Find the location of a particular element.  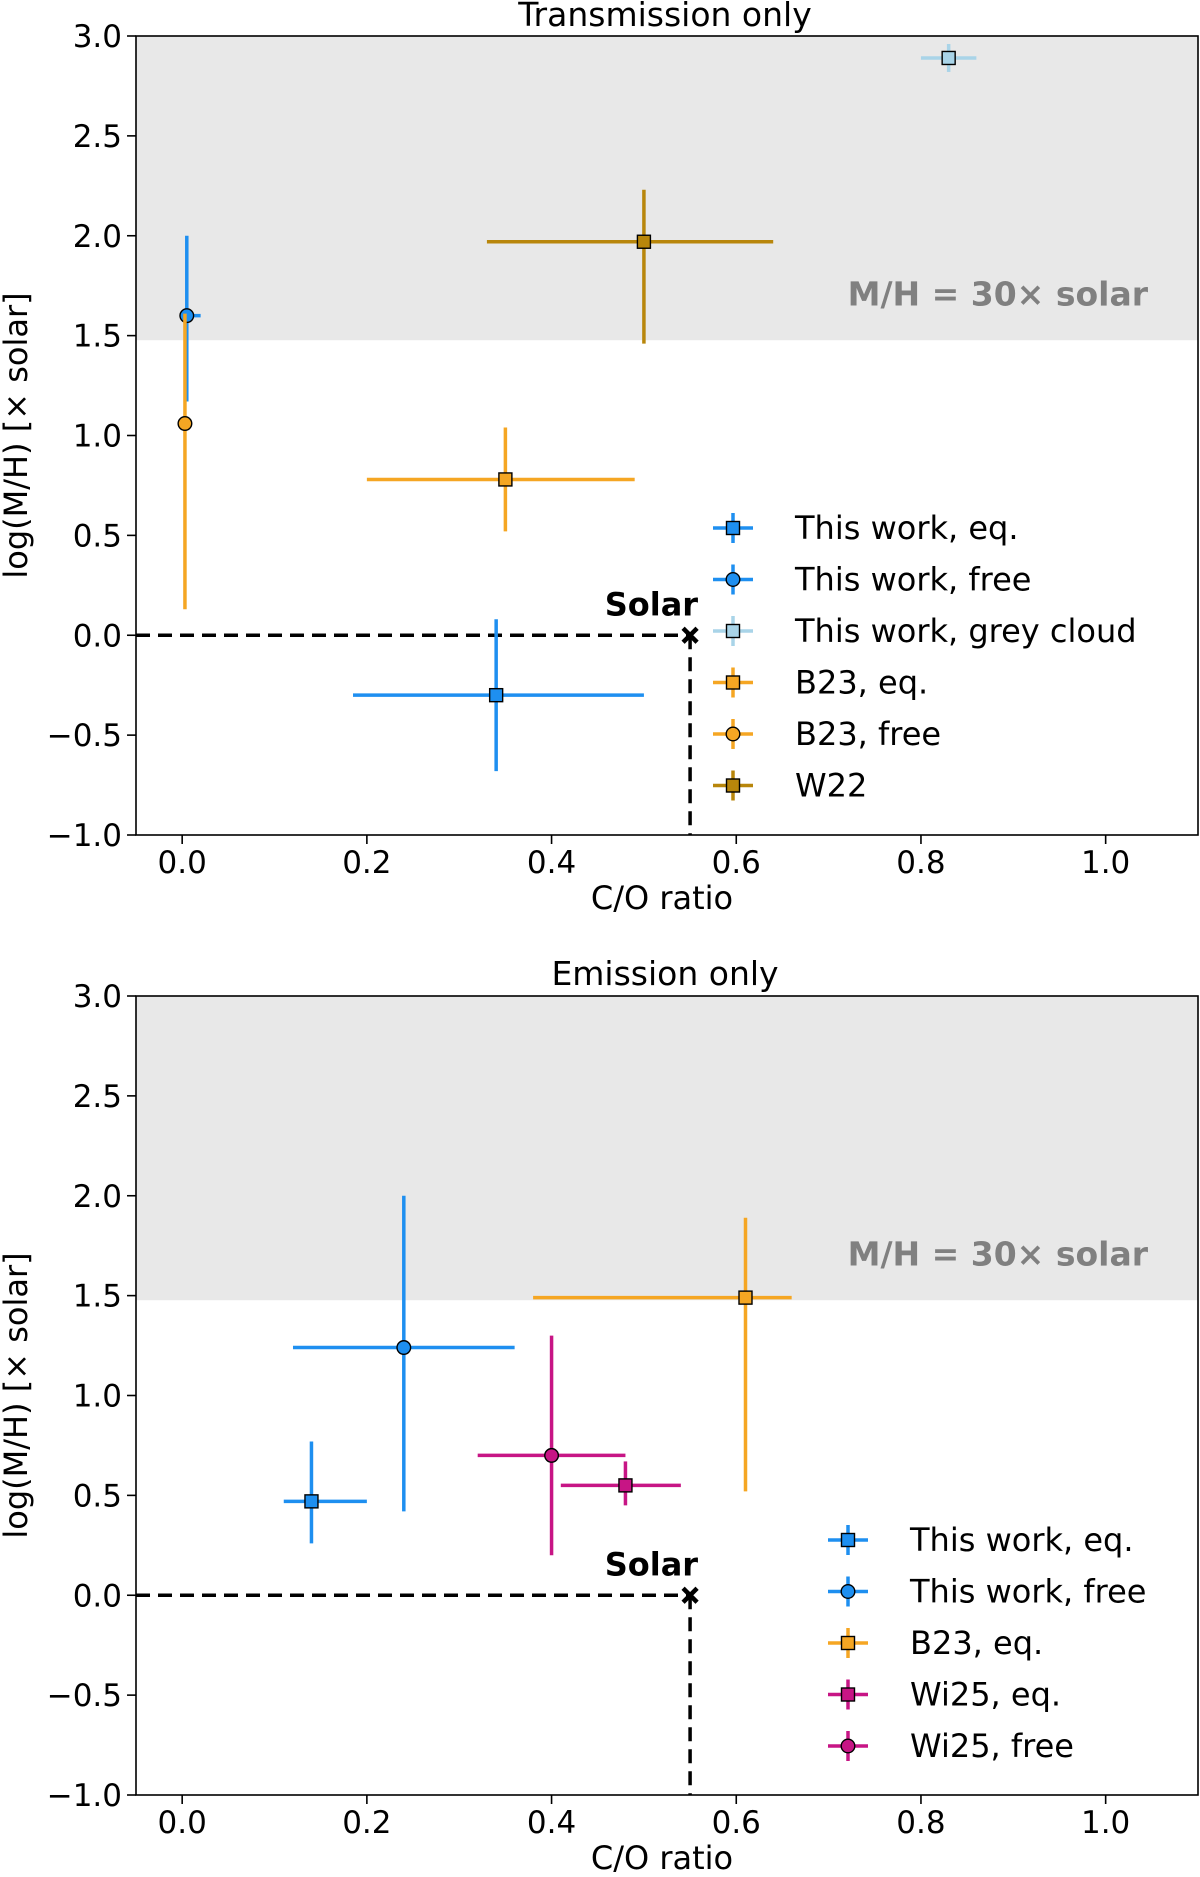

legend-label: W22 is located at coordinates (831, 786).